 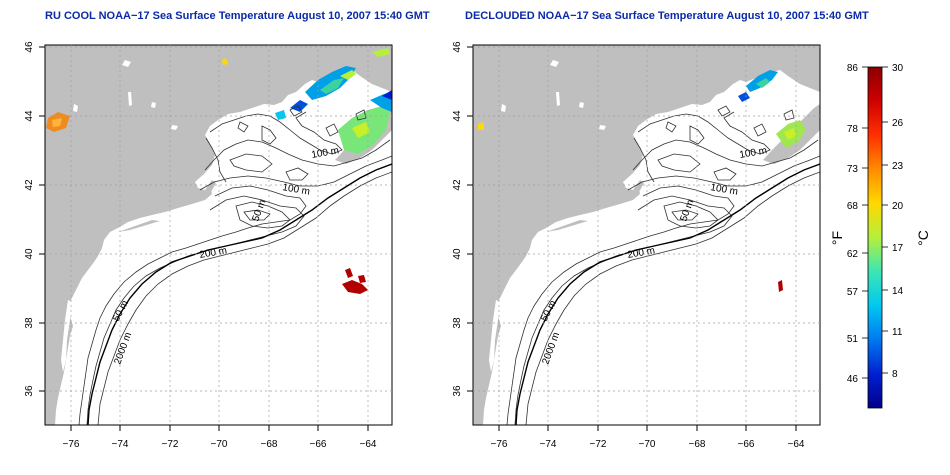 I want to click on colorbar-c-tick-label: 20, so click(x=898, y=206).